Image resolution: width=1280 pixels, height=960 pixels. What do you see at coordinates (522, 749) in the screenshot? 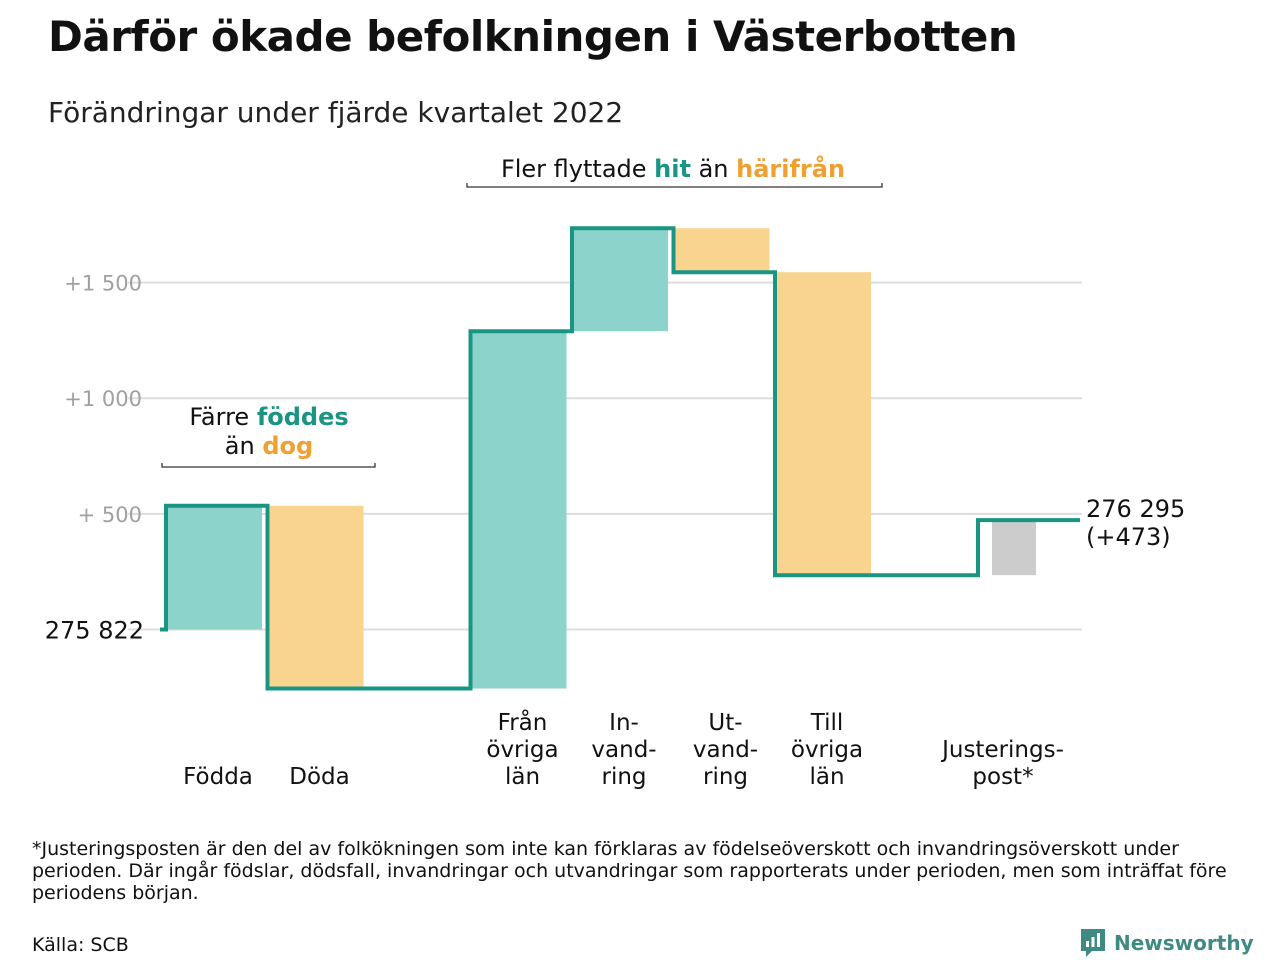
I see `category-label-3: Från övriga län` at bounding box center [522, 749].